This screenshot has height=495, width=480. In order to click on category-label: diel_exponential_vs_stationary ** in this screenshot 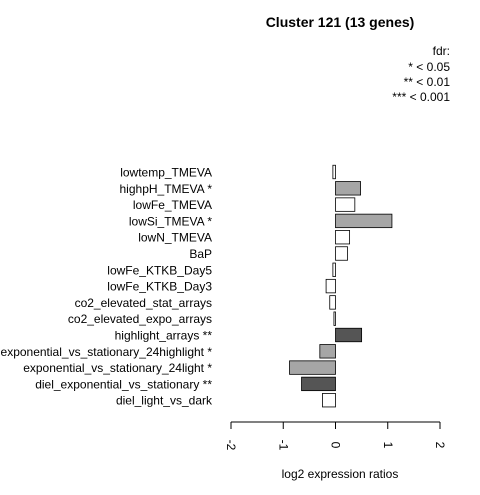, I will do `click(123, 384)`.